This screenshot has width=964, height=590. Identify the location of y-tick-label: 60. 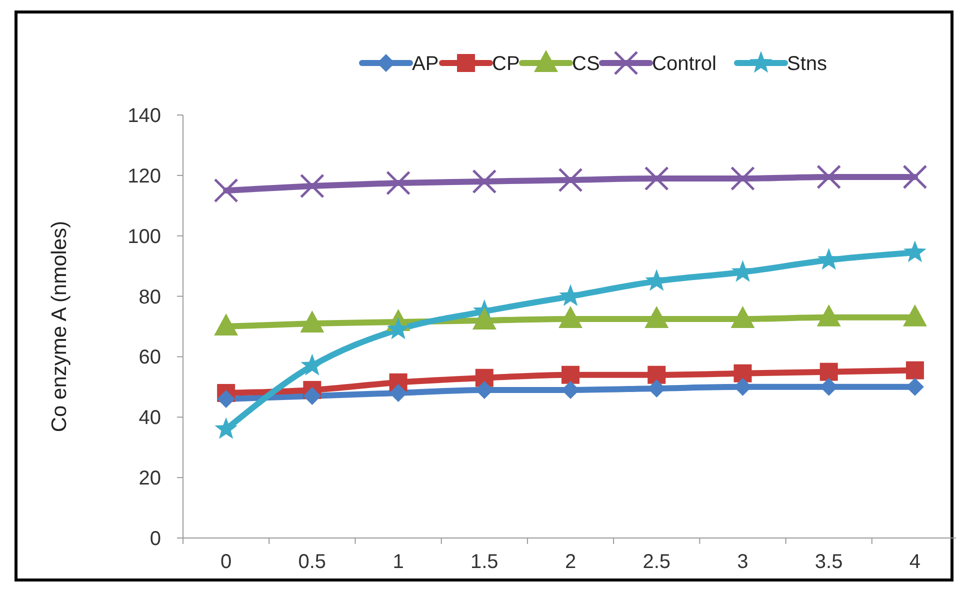
(149, 357).